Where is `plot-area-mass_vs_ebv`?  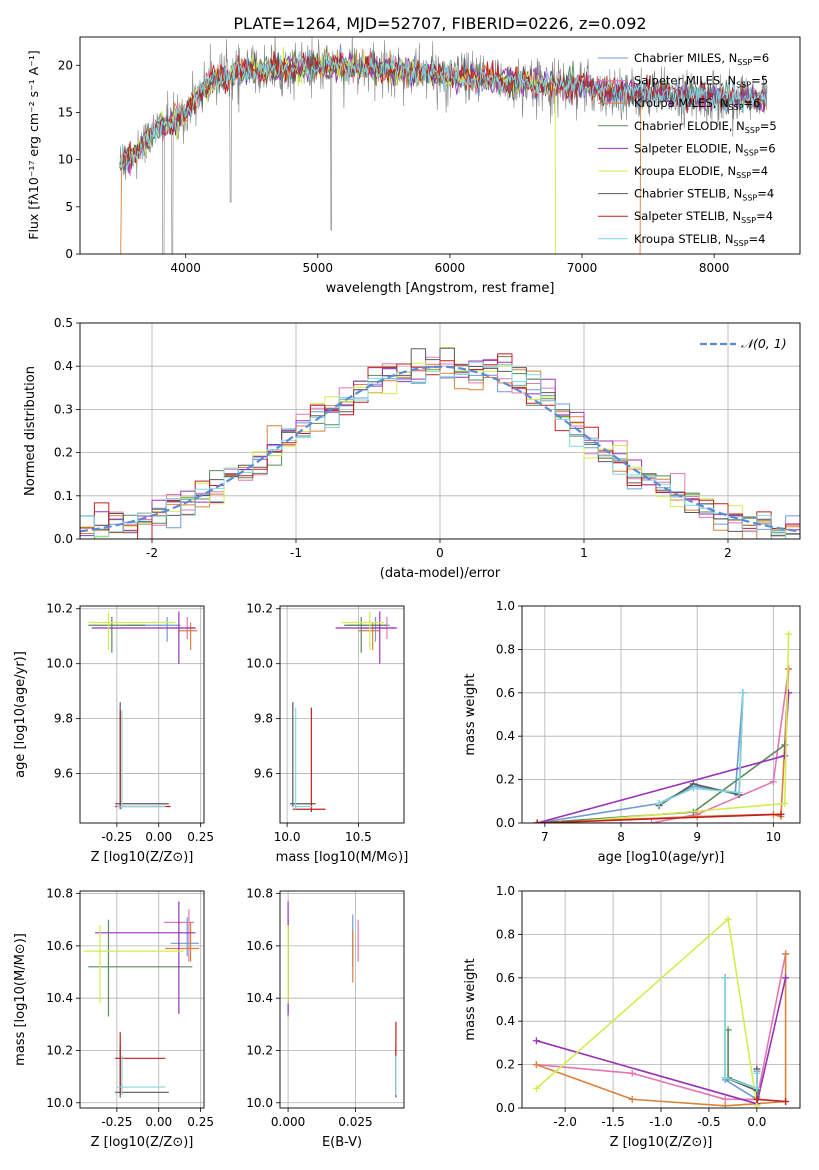
plot-area-mass_vs_ebv is located at coordinates (342, 999).